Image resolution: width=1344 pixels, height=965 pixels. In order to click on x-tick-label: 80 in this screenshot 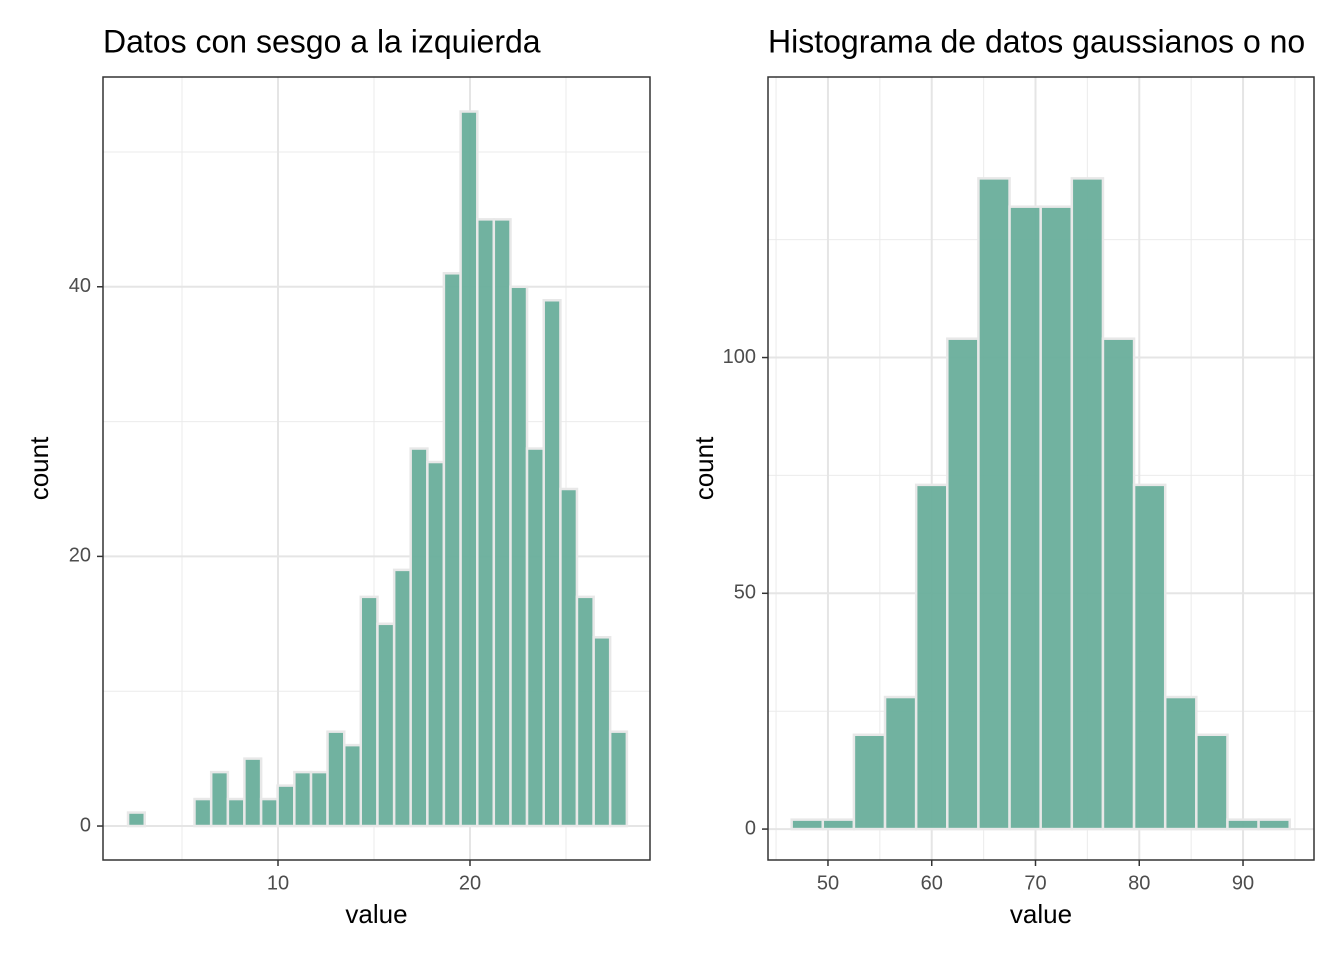, I will do `click(1139, 883)`.